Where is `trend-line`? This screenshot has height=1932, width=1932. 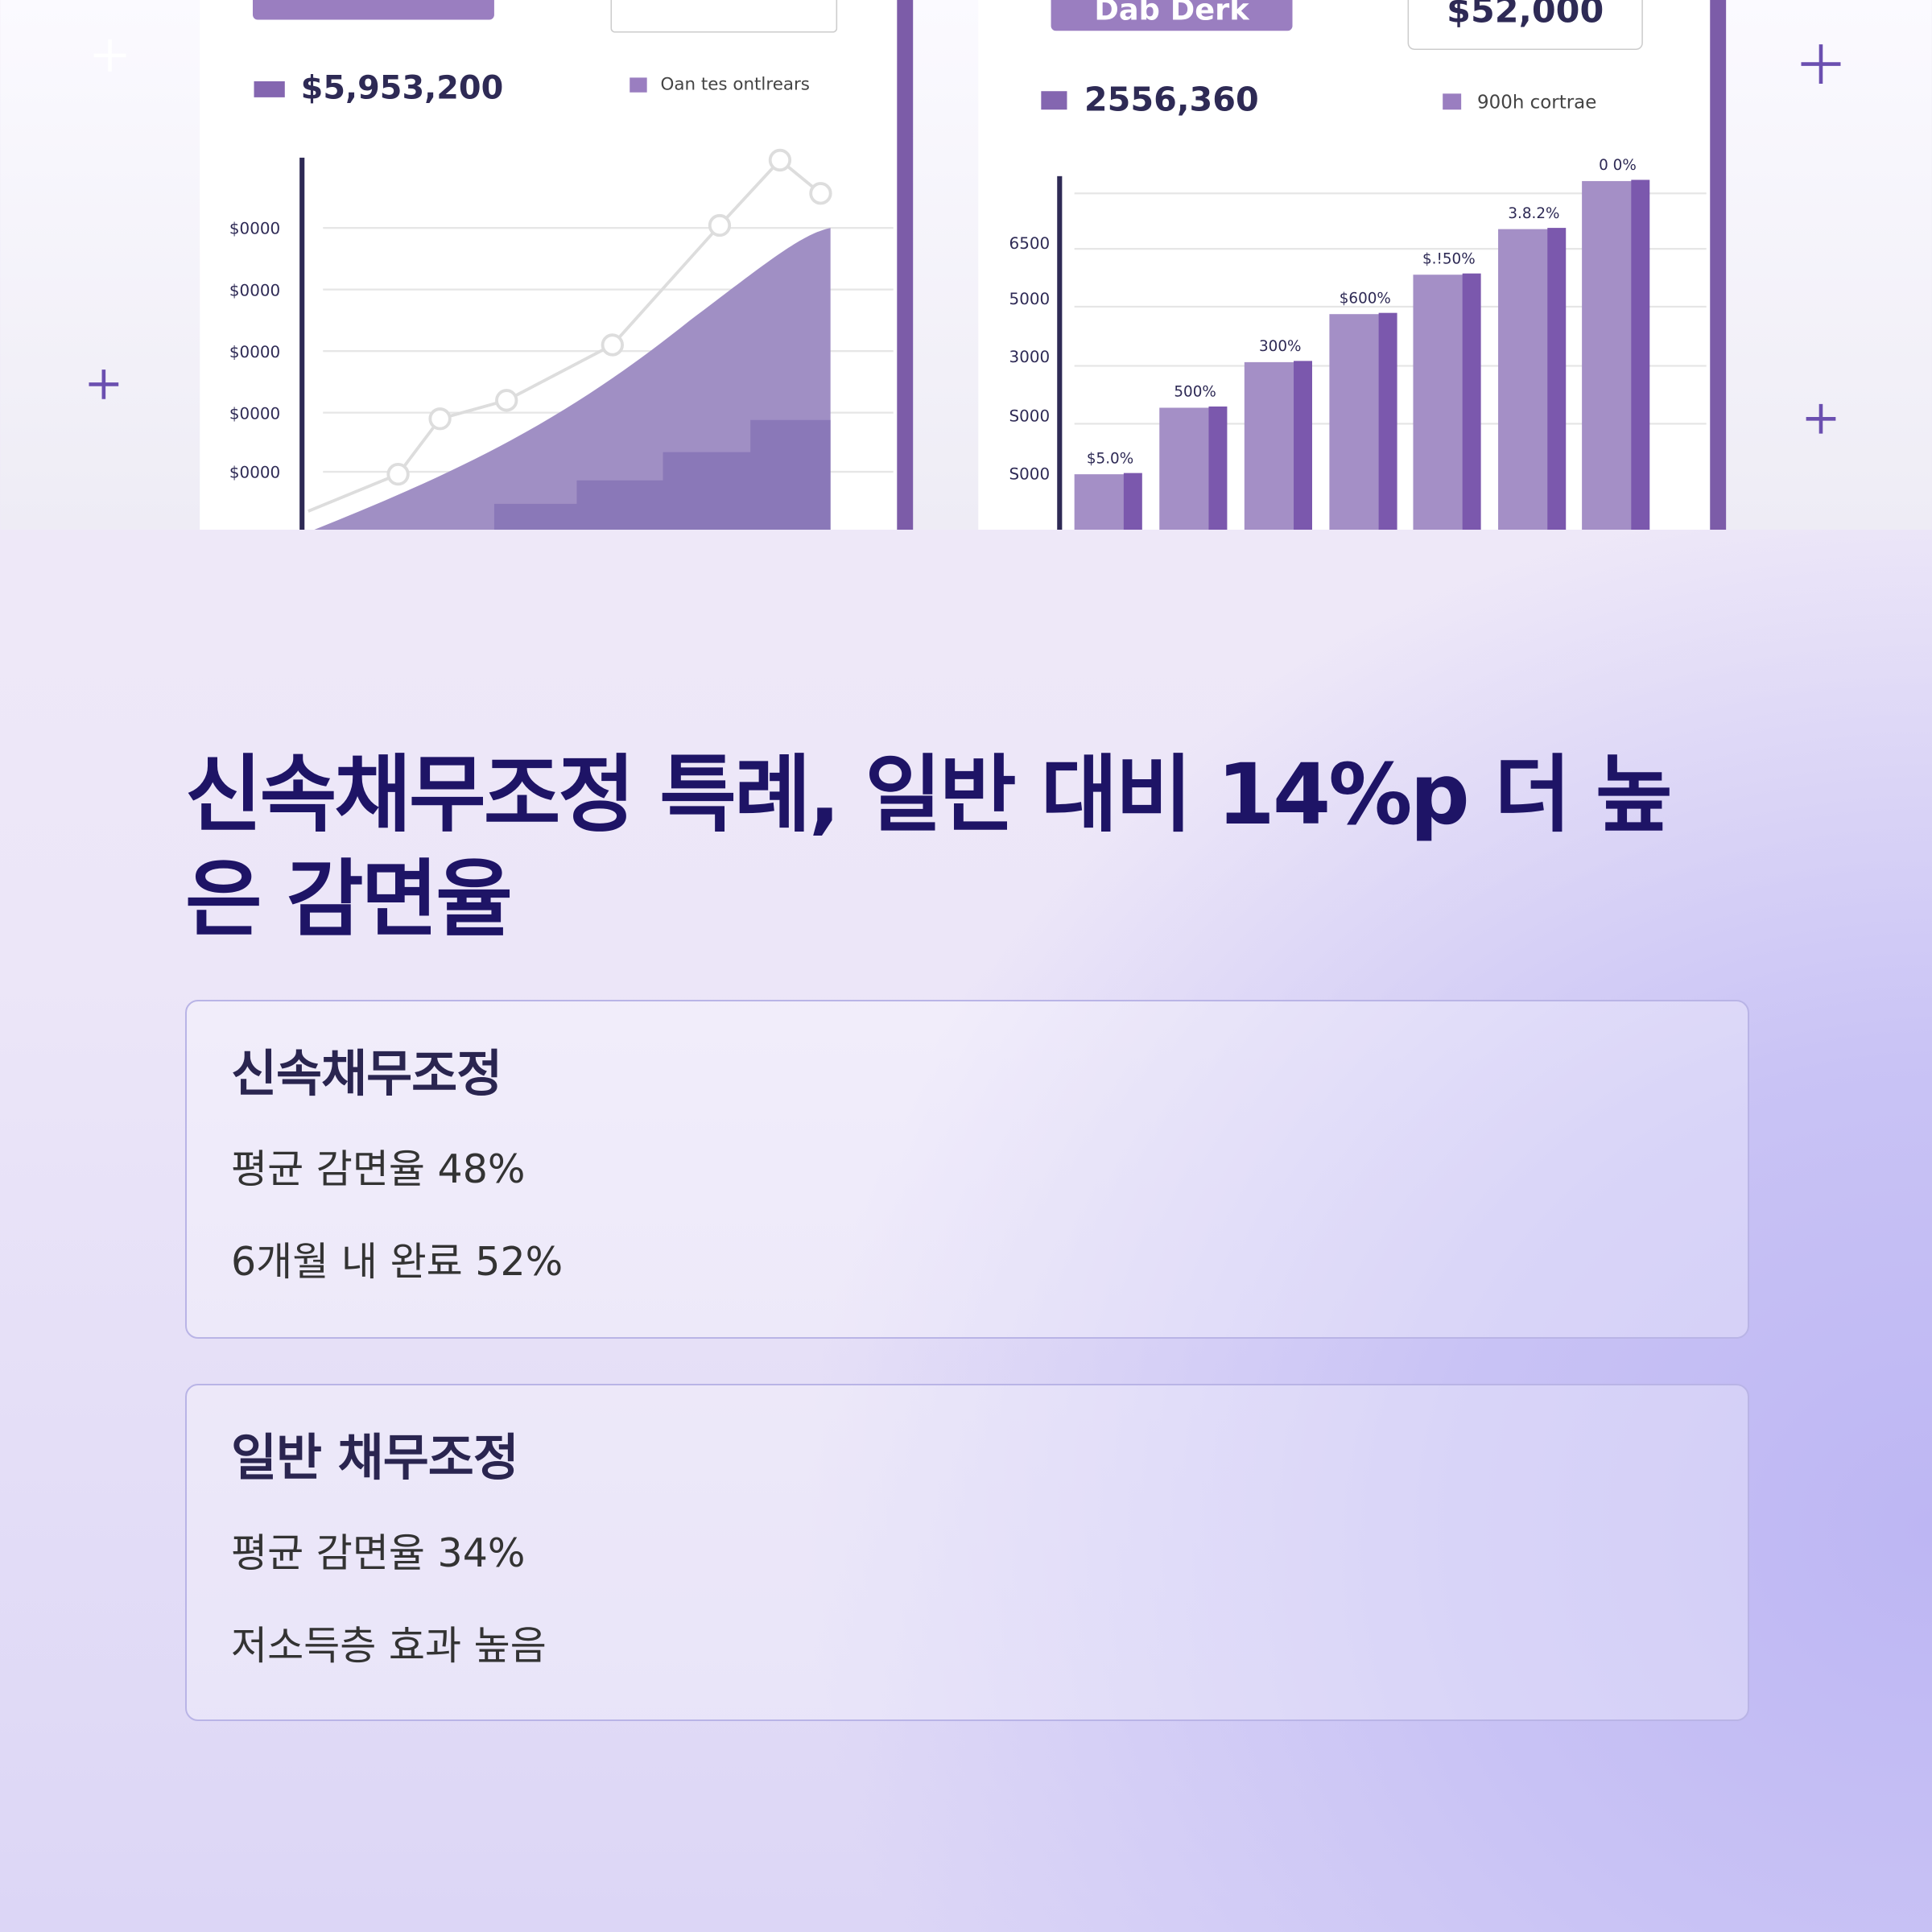
trend-line is located at coordinates (565, 335).